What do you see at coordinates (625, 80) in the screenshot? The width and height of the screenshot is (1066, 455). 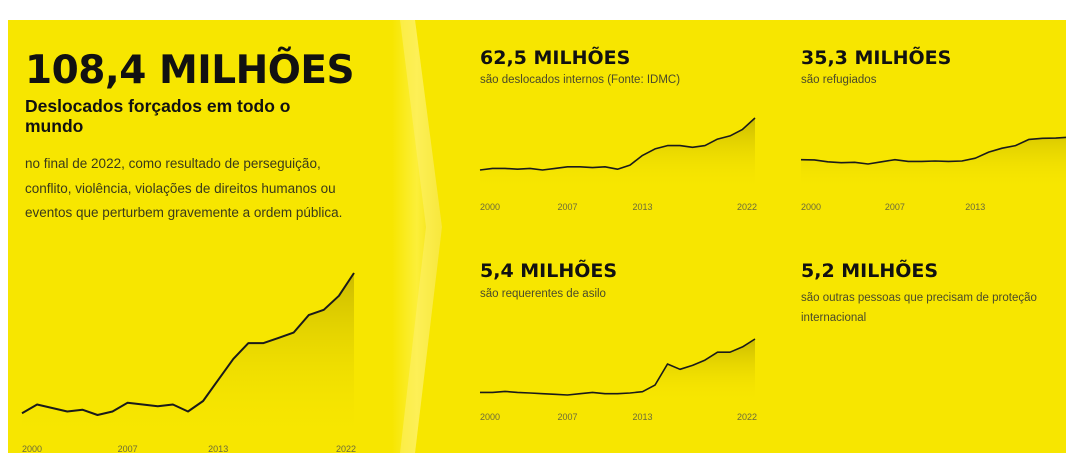 I see `idp-subtitle: são deslocados internos (Fonte: IDMC)` at bounding box center [625, 80].